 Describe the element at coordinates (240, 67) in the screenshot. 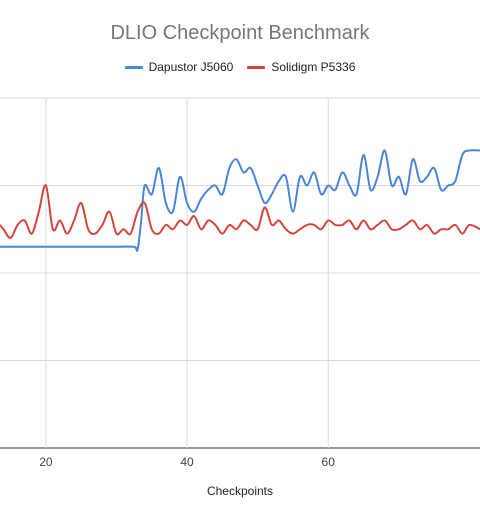

I see `chart-legend: Dapustor J5060 Solidigm P5336` at that location.